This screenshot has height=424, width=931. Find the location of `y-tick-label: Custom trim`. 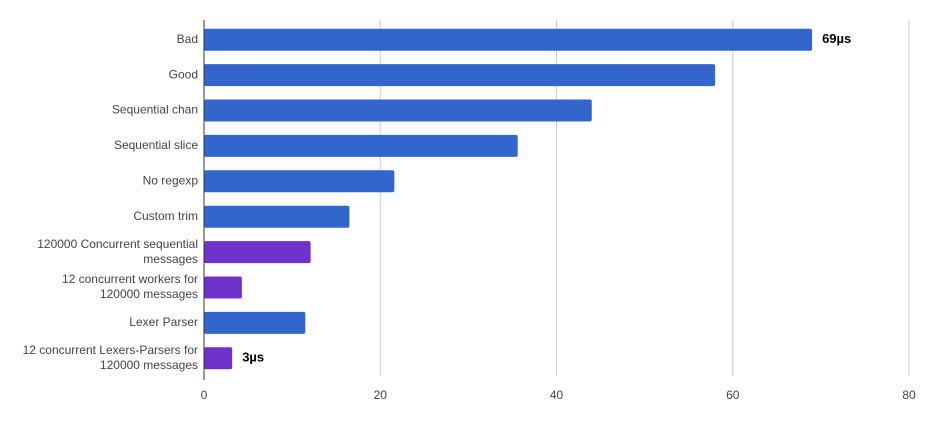

y-tick-label: Custom trim is located at coordinates (165, 216).